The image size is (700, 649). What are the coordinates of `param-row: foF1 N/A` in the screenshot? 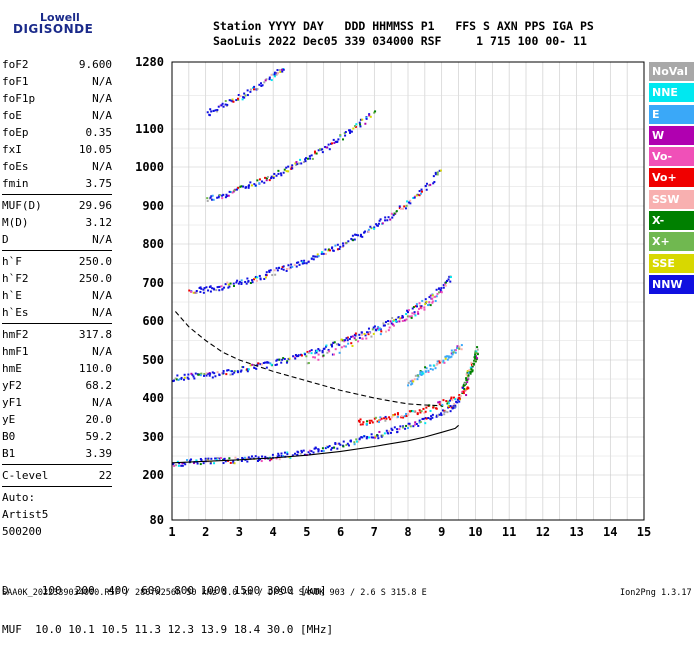 It's located at (57, 81).